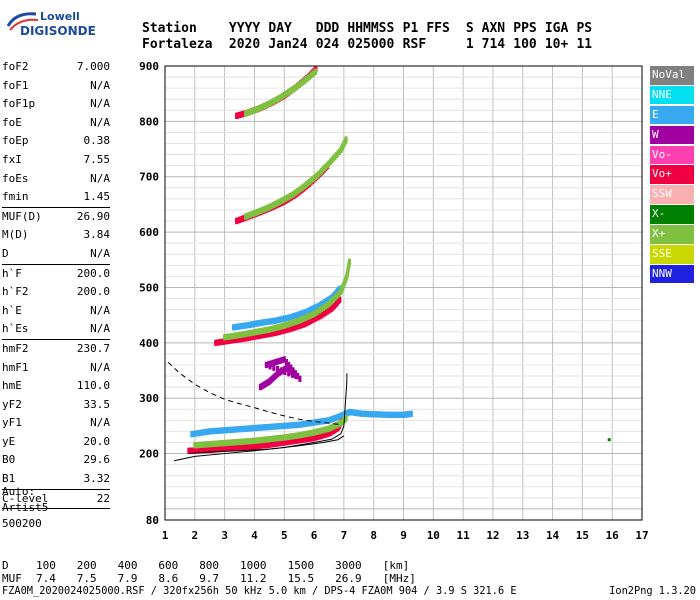  What do you see at coordinates (97, 441) in the screenshot?
I see `param-value: 20.0` at bounding box center [97, 441].